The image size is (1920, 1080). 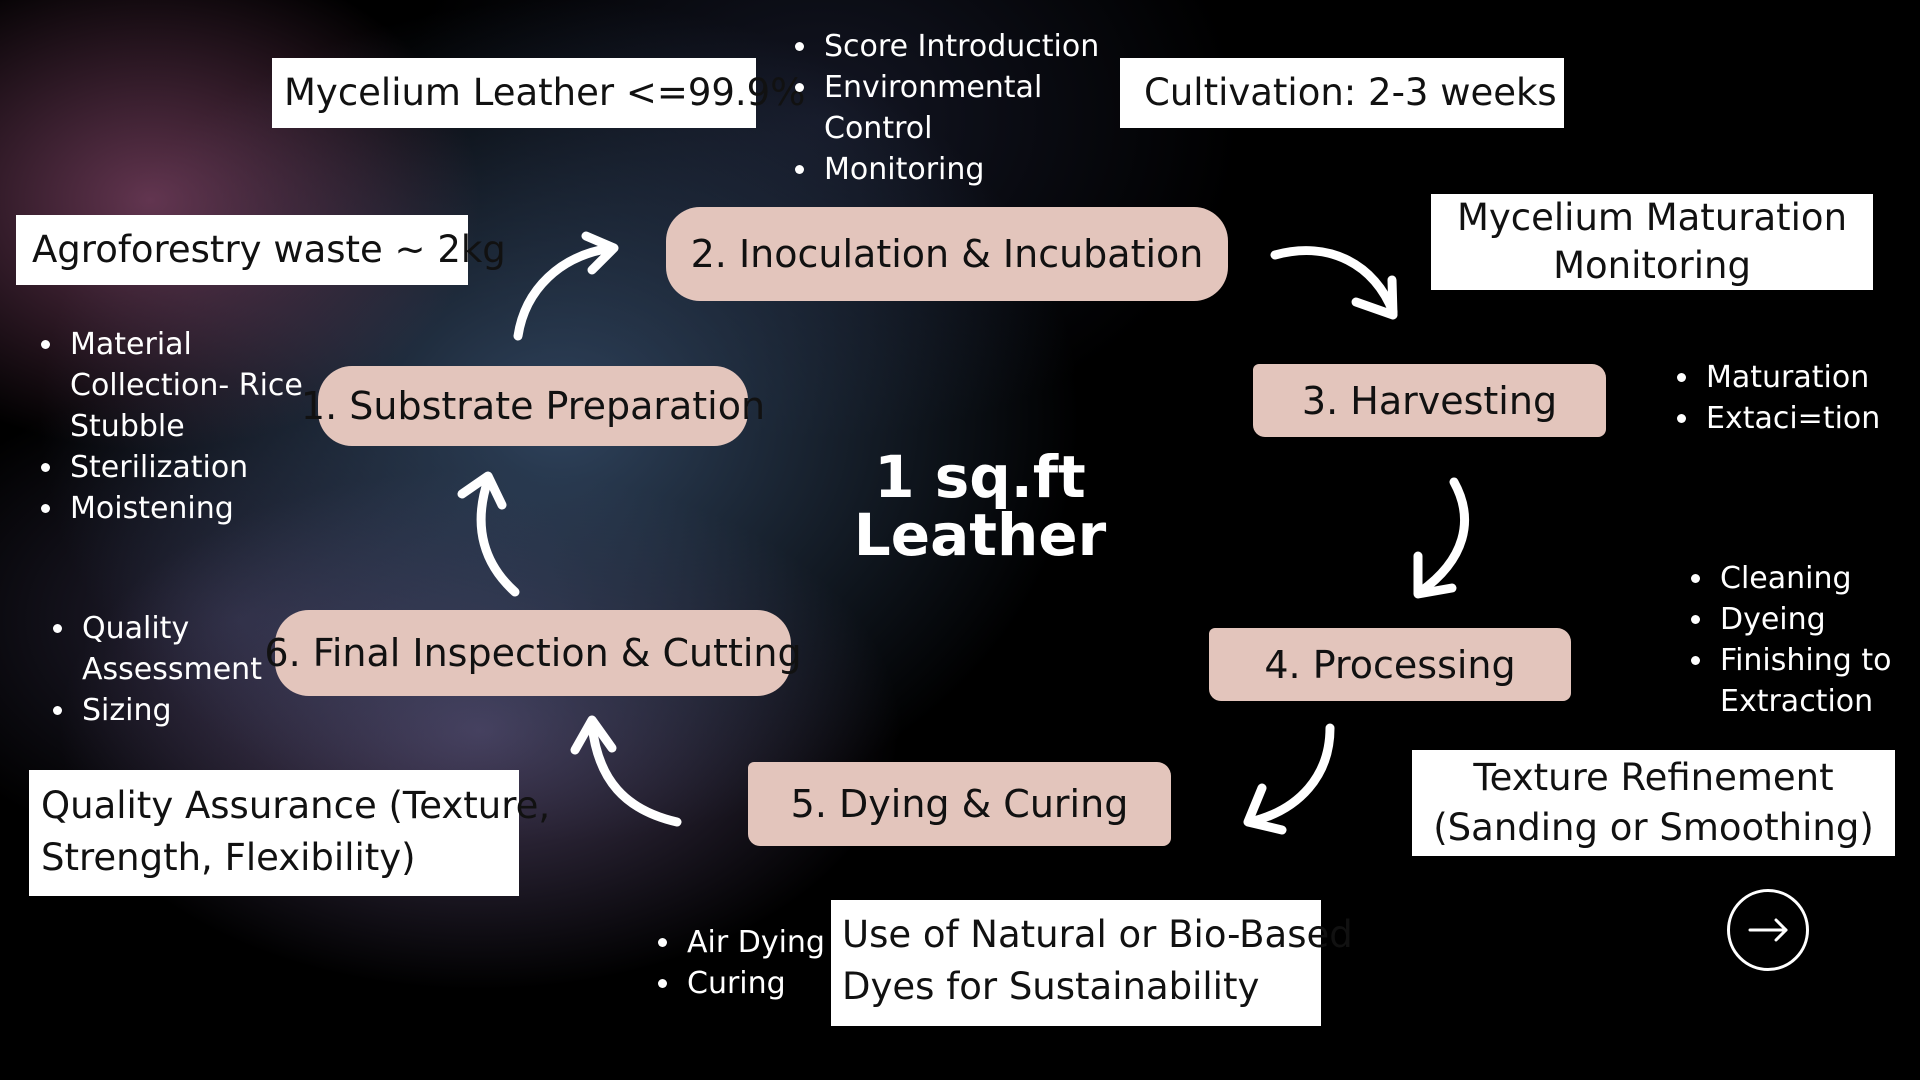 What do you see at coordinates (1811, 377) in the screenshot?
I see `list-item: Maturation` at bounding box center [1811, 377].